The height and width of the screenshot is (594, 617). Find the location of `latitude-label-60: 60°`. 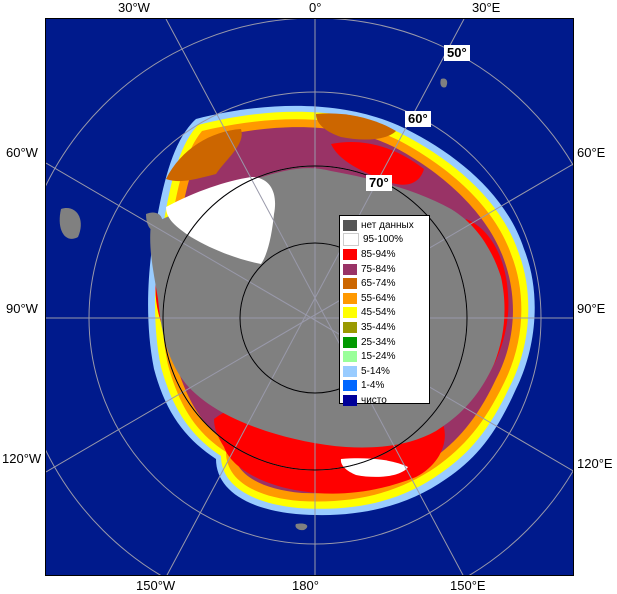

latitude-label-60: 60° is located at coordinates (418, 119).